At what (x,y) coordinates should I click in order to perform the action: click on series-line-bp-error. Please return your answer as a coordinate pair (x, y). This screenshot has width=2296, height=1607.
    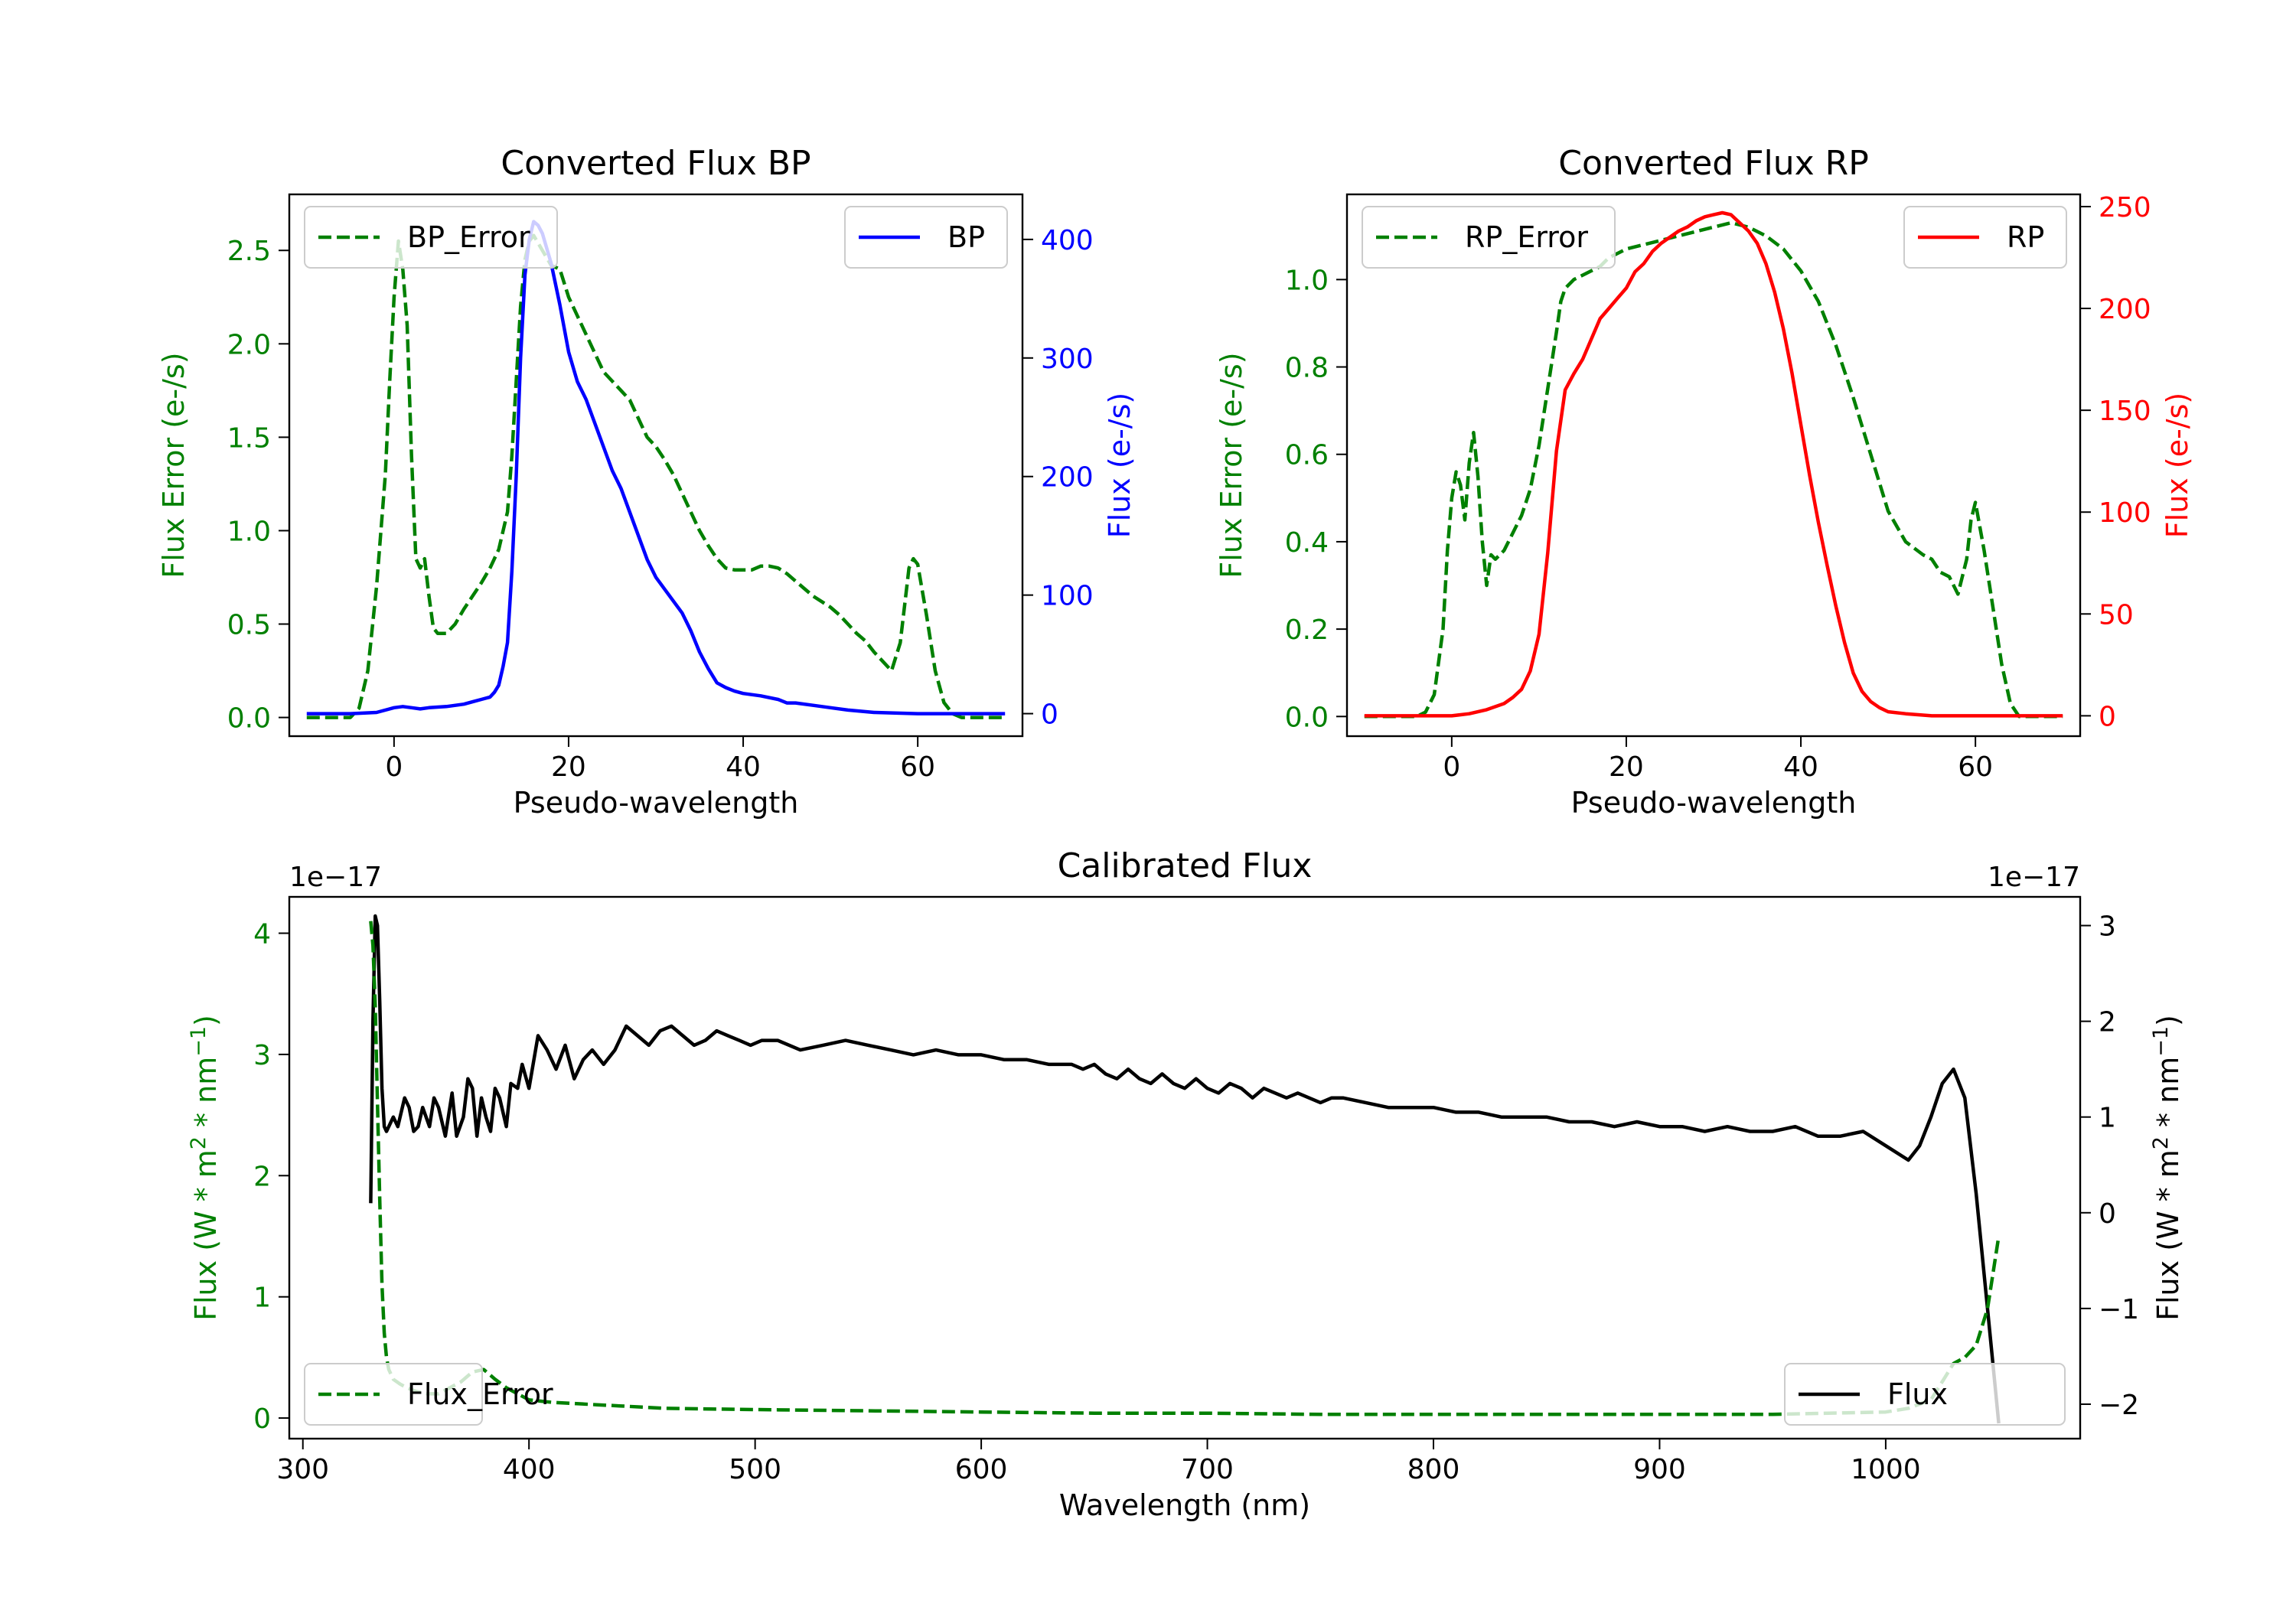
    Looking at the image, I should click on (656, 476).